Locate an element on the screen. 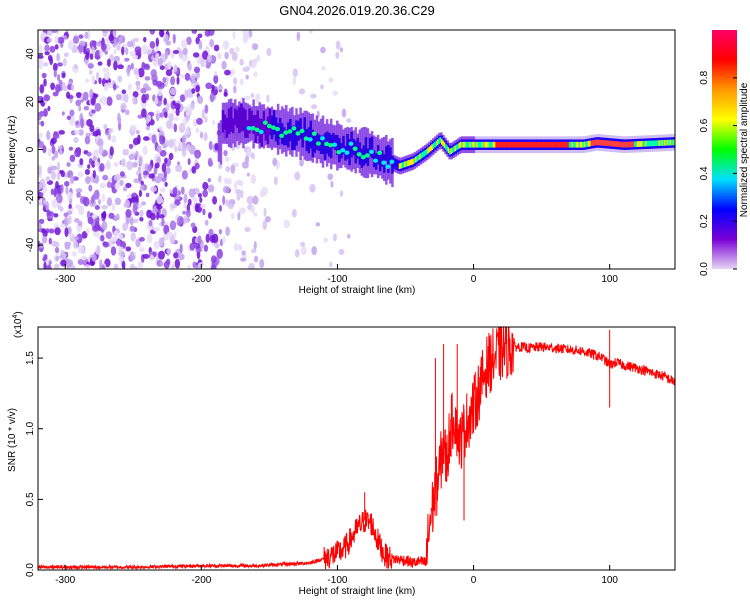 This screenshot has height=600, width=750. spectrogram-y-tick-label: 20 is located at coordinates (30, 102).